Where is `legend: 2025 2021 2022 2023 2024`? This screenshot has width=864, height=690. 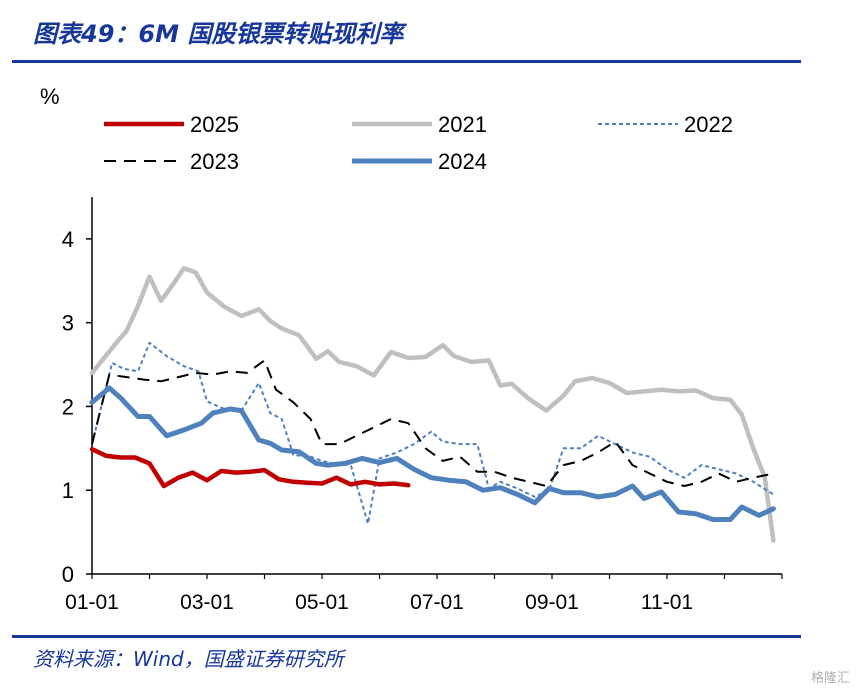 legend: 2025 2021 2022 2023 2024 is located at coordinates (418, 143).